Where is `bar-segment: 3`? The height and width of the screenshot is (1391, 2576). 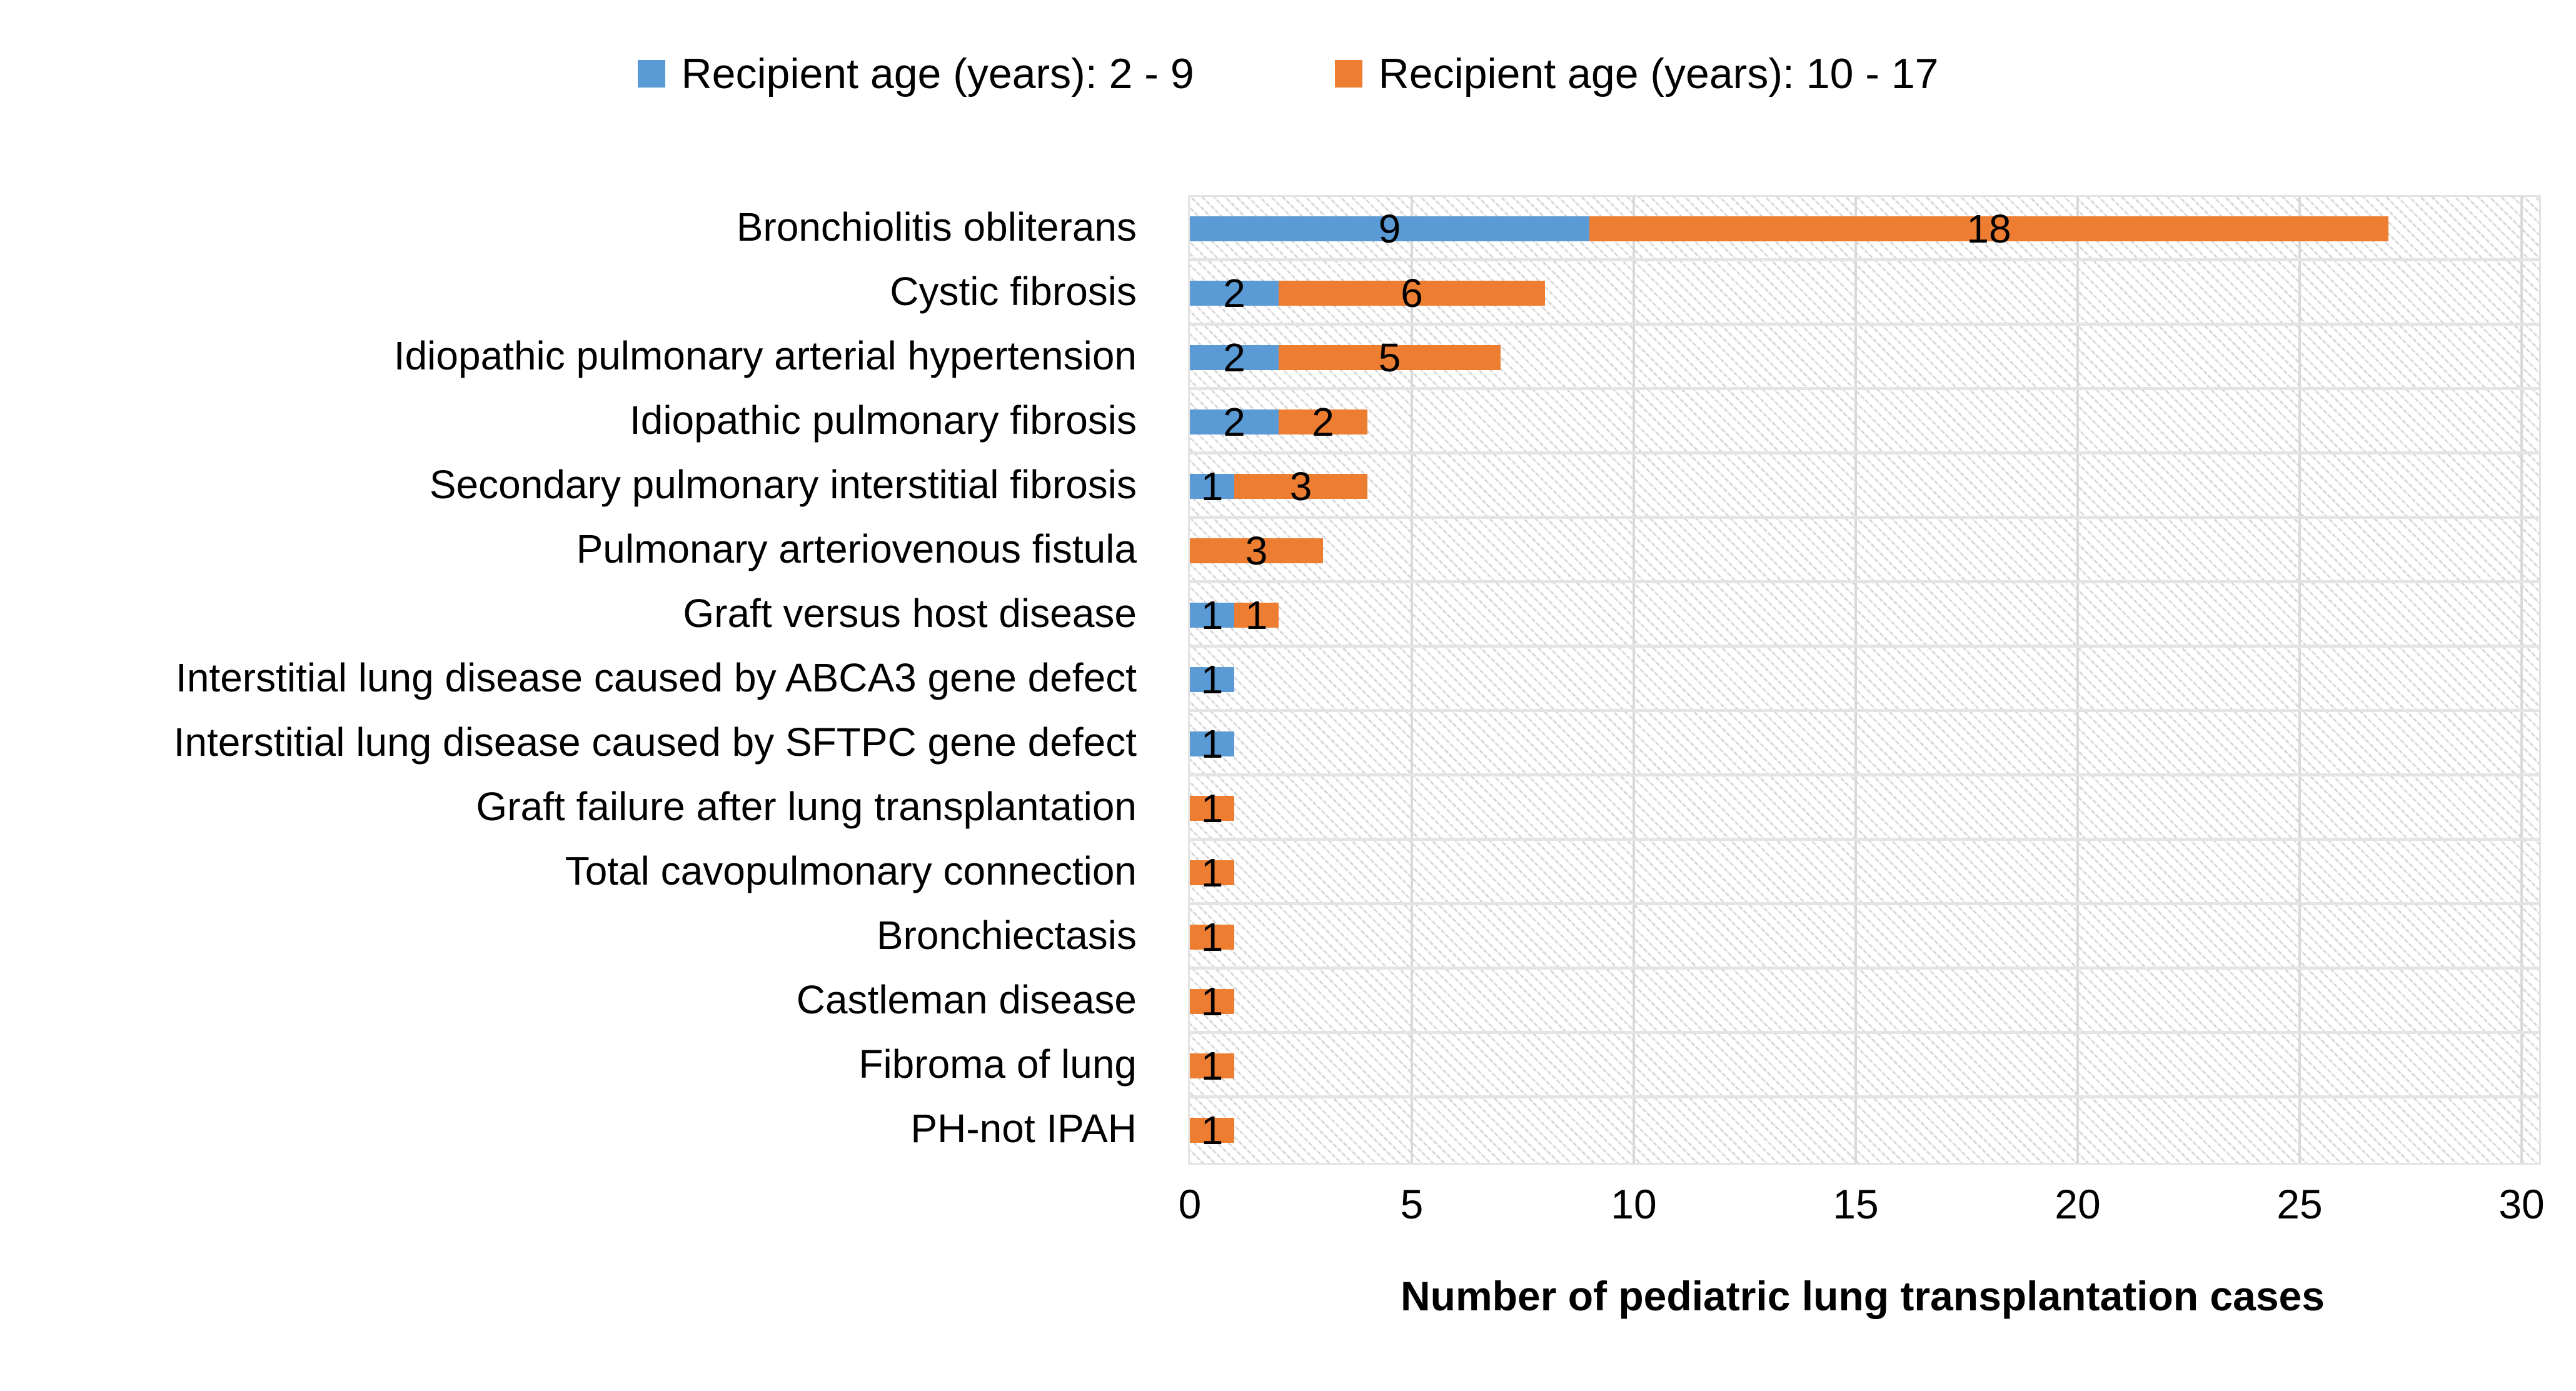 bar-segment: 3 is located at coordinates (1300, 486).